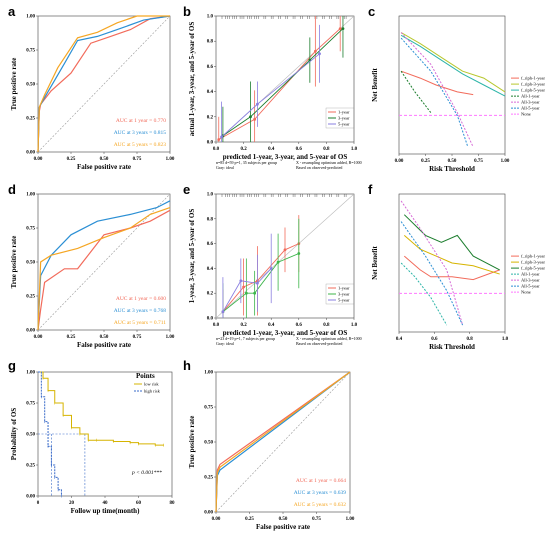  What do you see at coordinates (399, 161) in the screenshot?
I see `x-tick-label: 0.00` at bounding box center [399, 161].